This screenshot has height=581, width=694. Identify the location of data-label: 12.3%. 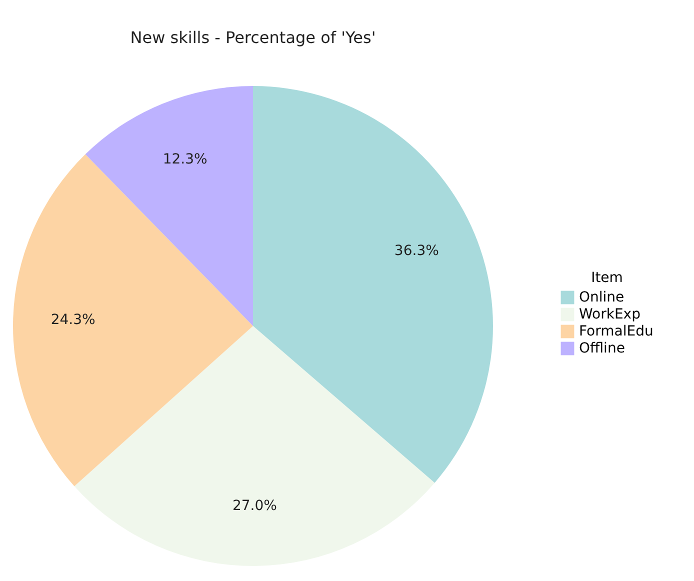
(185, 159).